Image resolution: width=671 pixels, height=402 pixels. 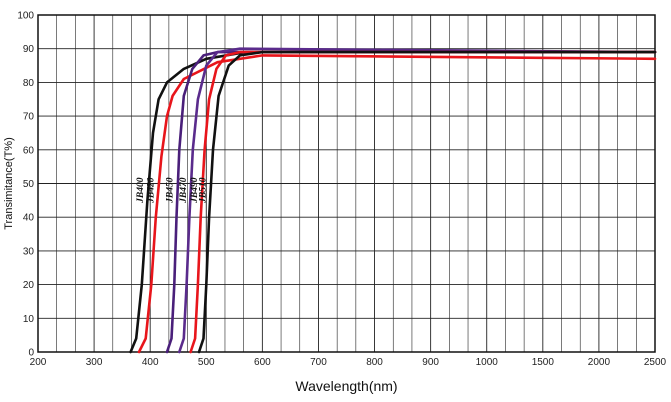 What do you see at coordinates (29, 218) in the screenshot?
I see `y-tick-label: 40` at bounding box center [29, 218].